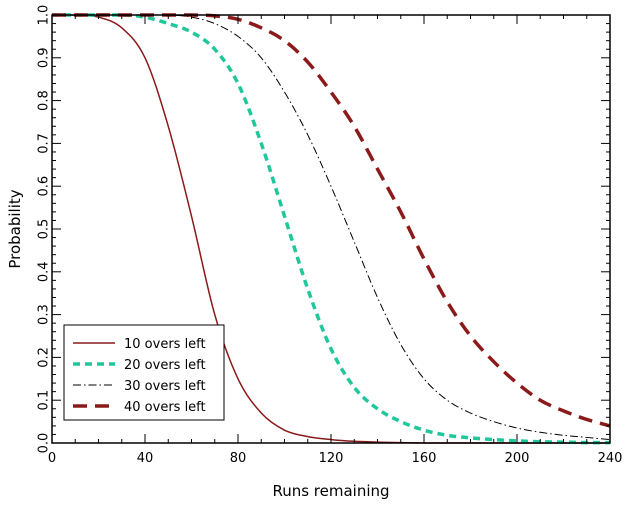 The height and width of the screenshot is (506, 630). What do you see at coordinates (145, 458) in the screenshot?
I see `x-tick-label: 40` at bounding box center [145, 458].